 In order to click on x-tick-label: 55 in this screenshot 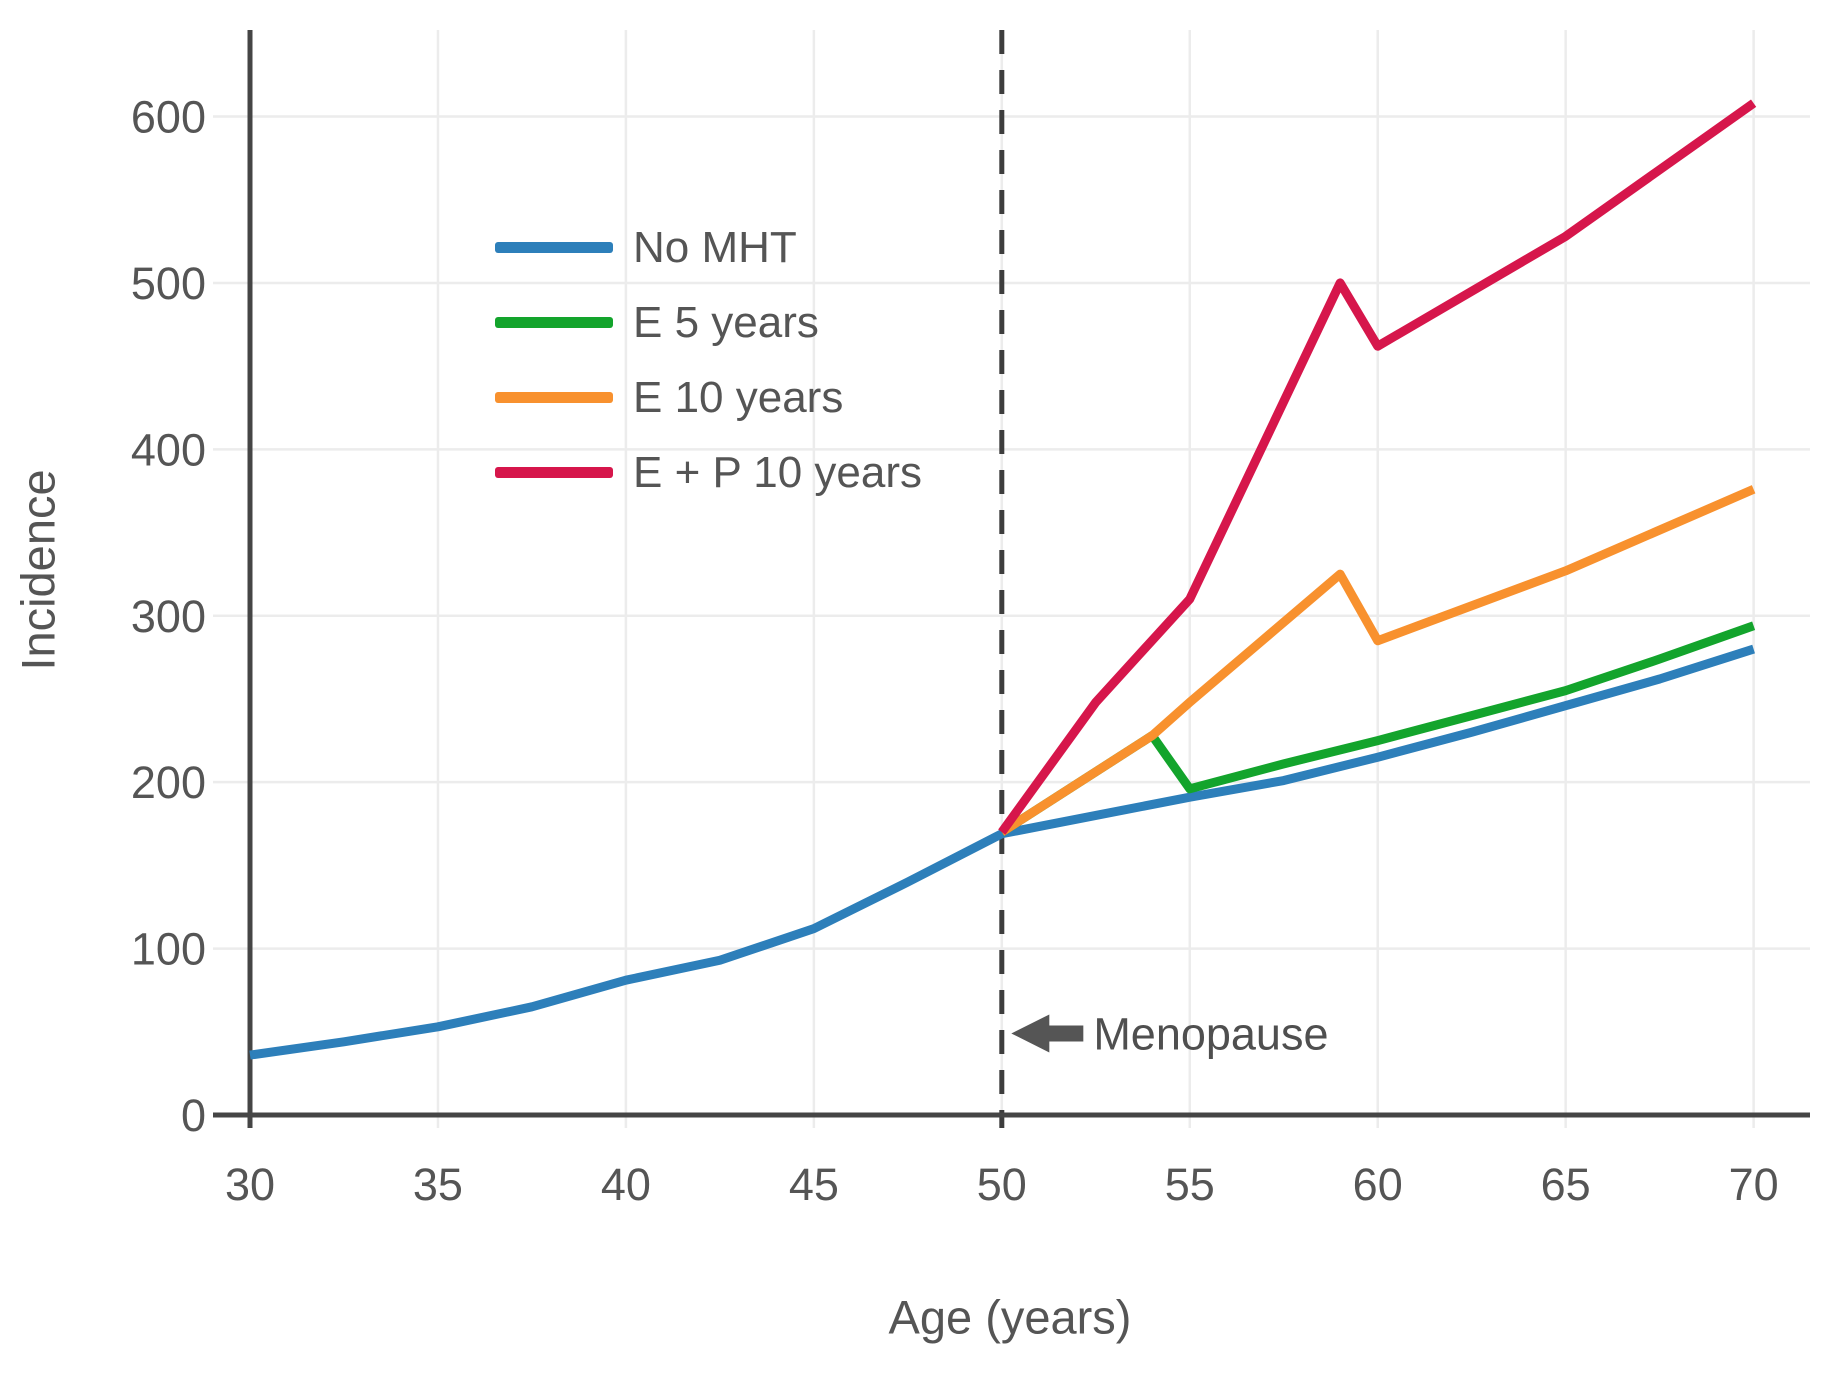, I will do `click(1190, 1184)`.